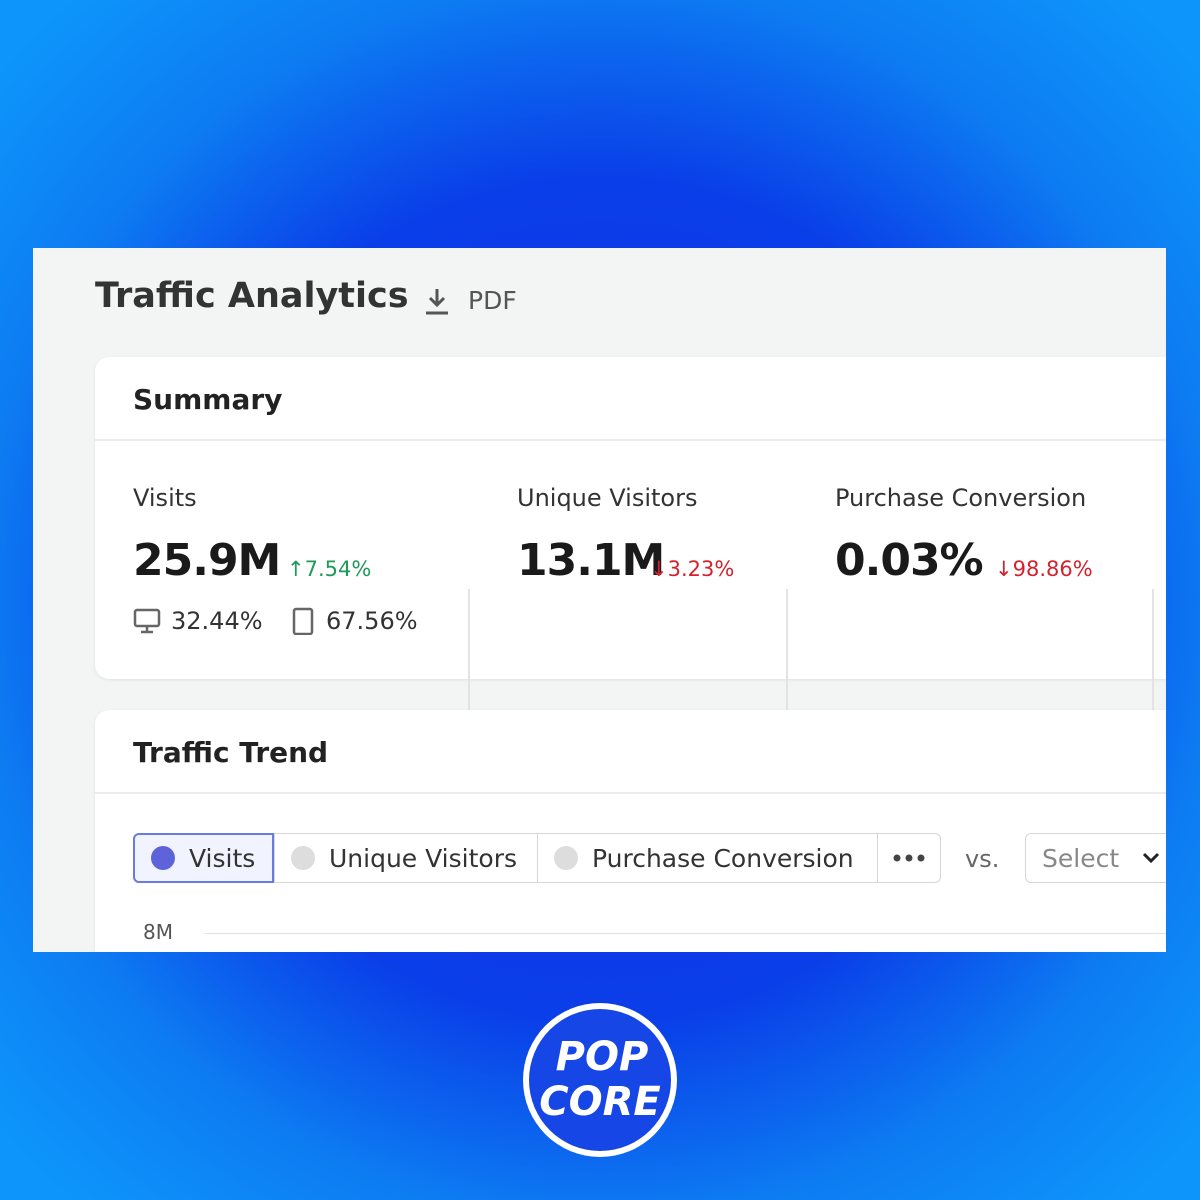 The image size is (1200, 1200). What do you see at coordinates (217, 621) in the screenshot?
I see `desktop-share: 32.44%` at bounding box center [217, 621].